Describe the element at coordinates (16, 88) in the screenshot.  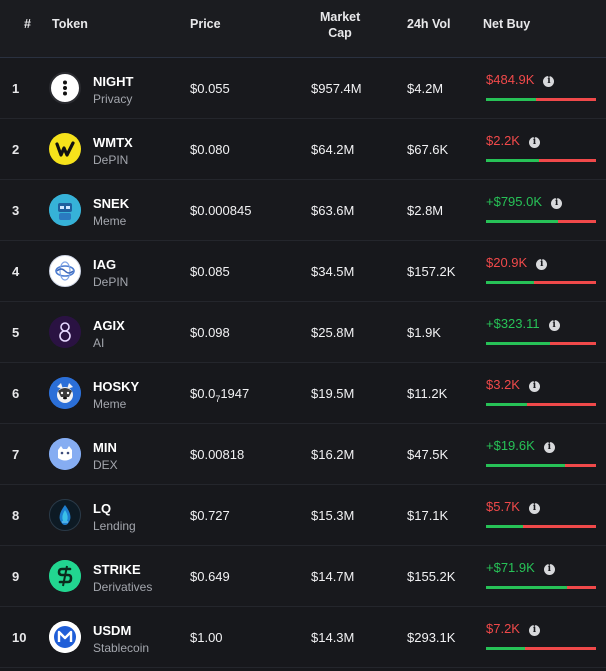
I see `rank-cell: 1` at that location.